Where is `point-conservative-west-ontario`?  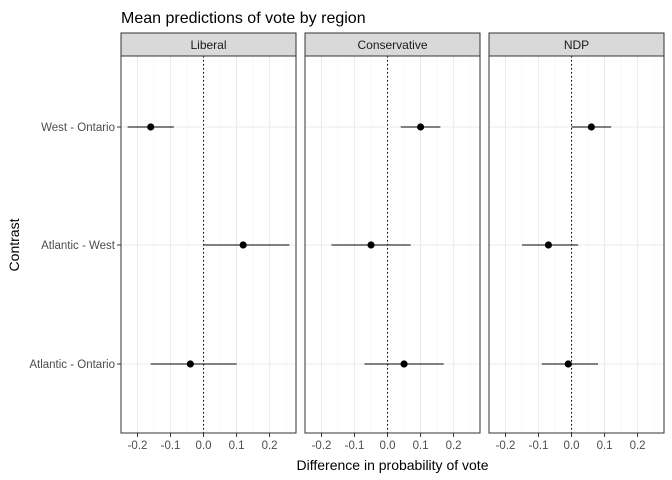 point-conservative-west-ontario is located at coordinates (420, 127).